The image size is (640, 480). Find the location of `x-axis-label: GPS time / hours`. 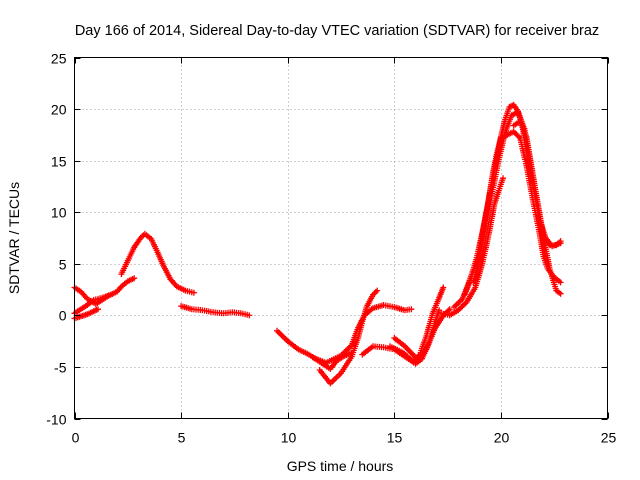

x-axis-label: GPS time / hours is located at coordinates (340, 466).